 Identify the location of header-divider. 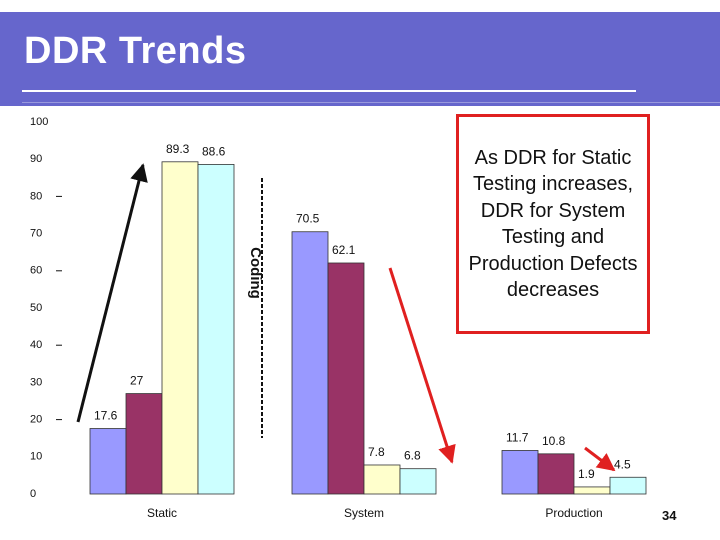
(371, 102).